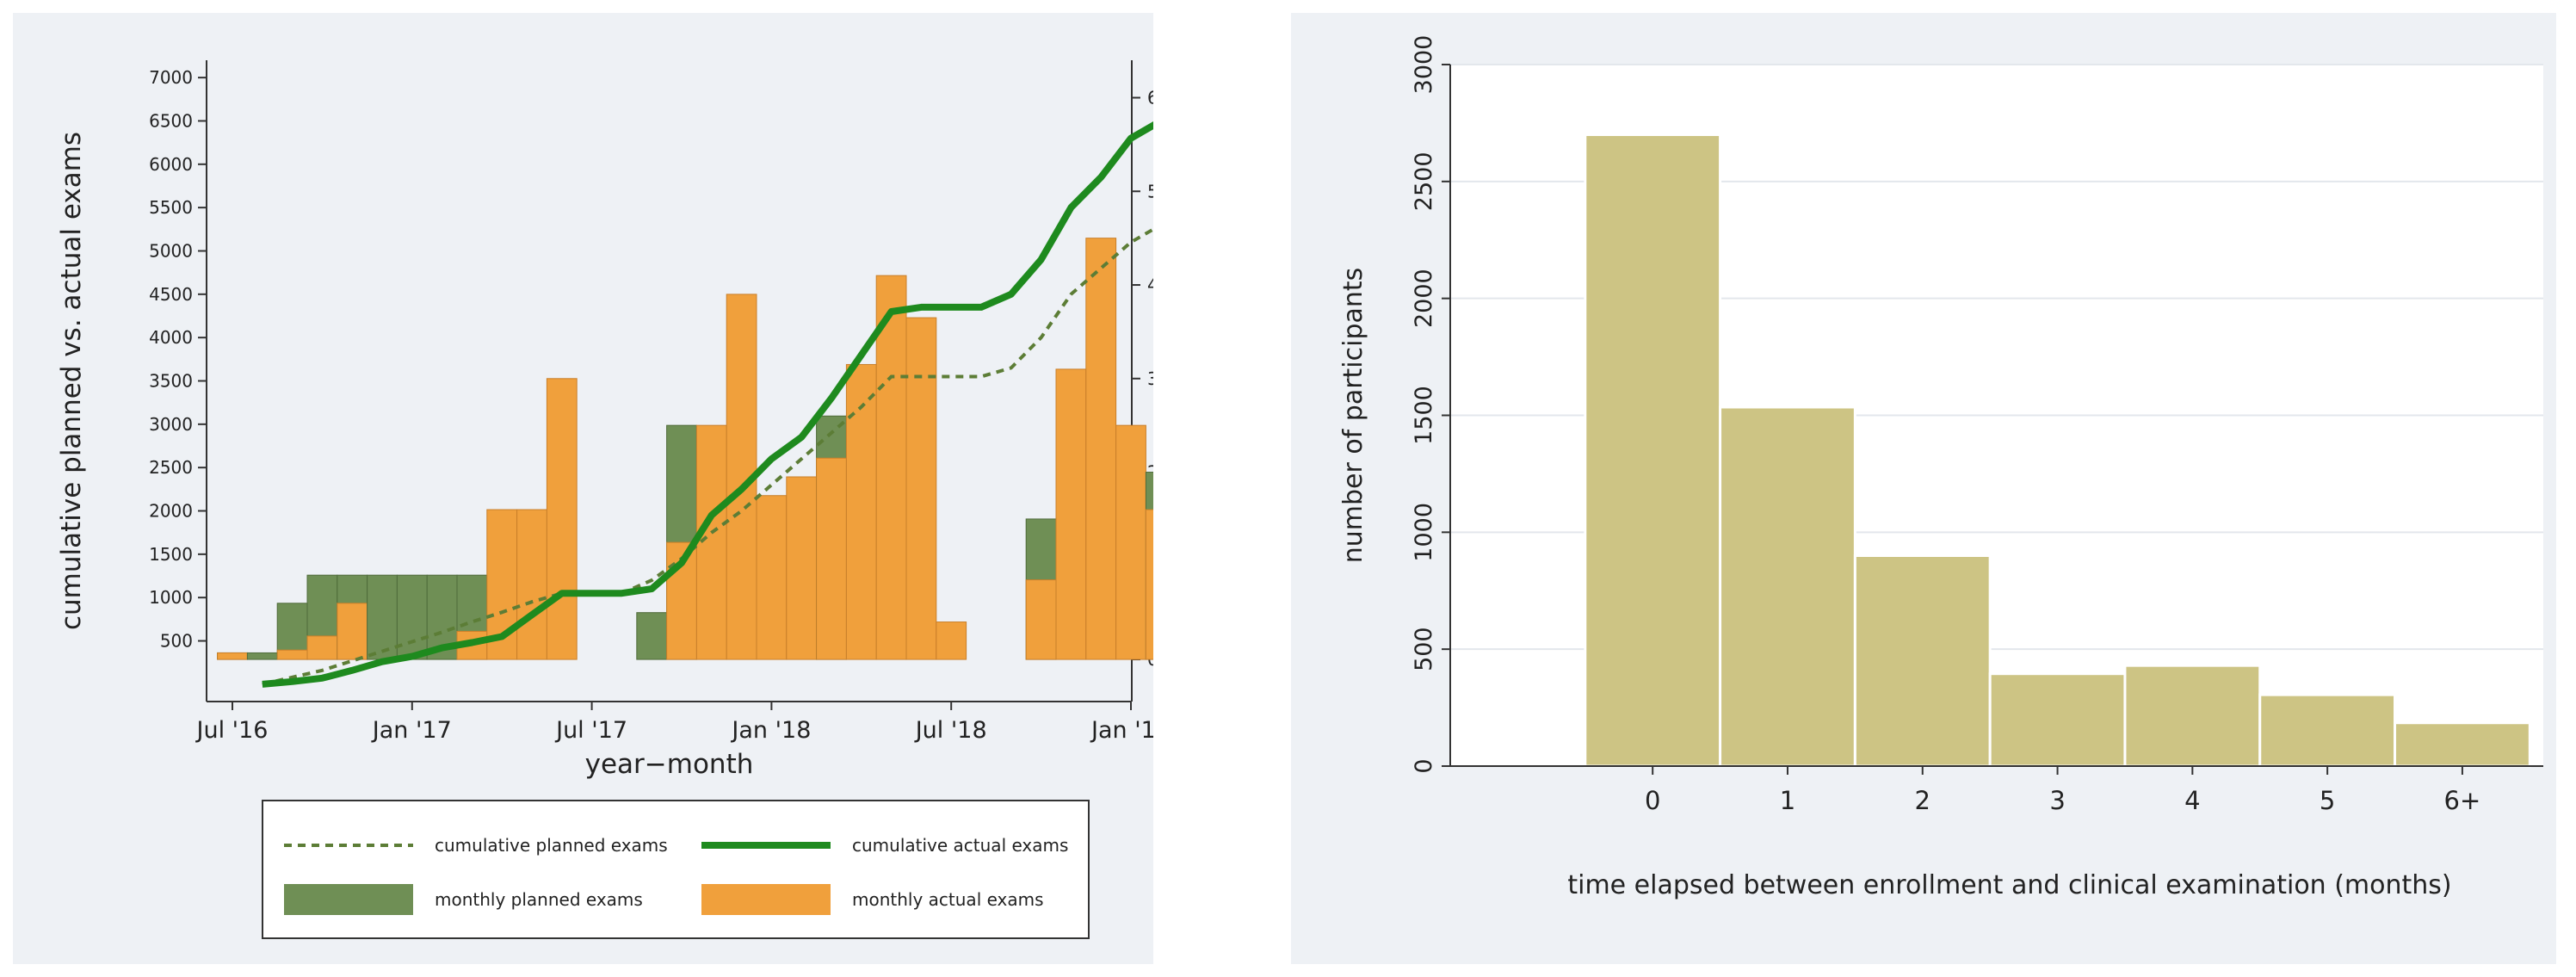  I want to click on left-y-tick-label: 4000, so click(171, 337).